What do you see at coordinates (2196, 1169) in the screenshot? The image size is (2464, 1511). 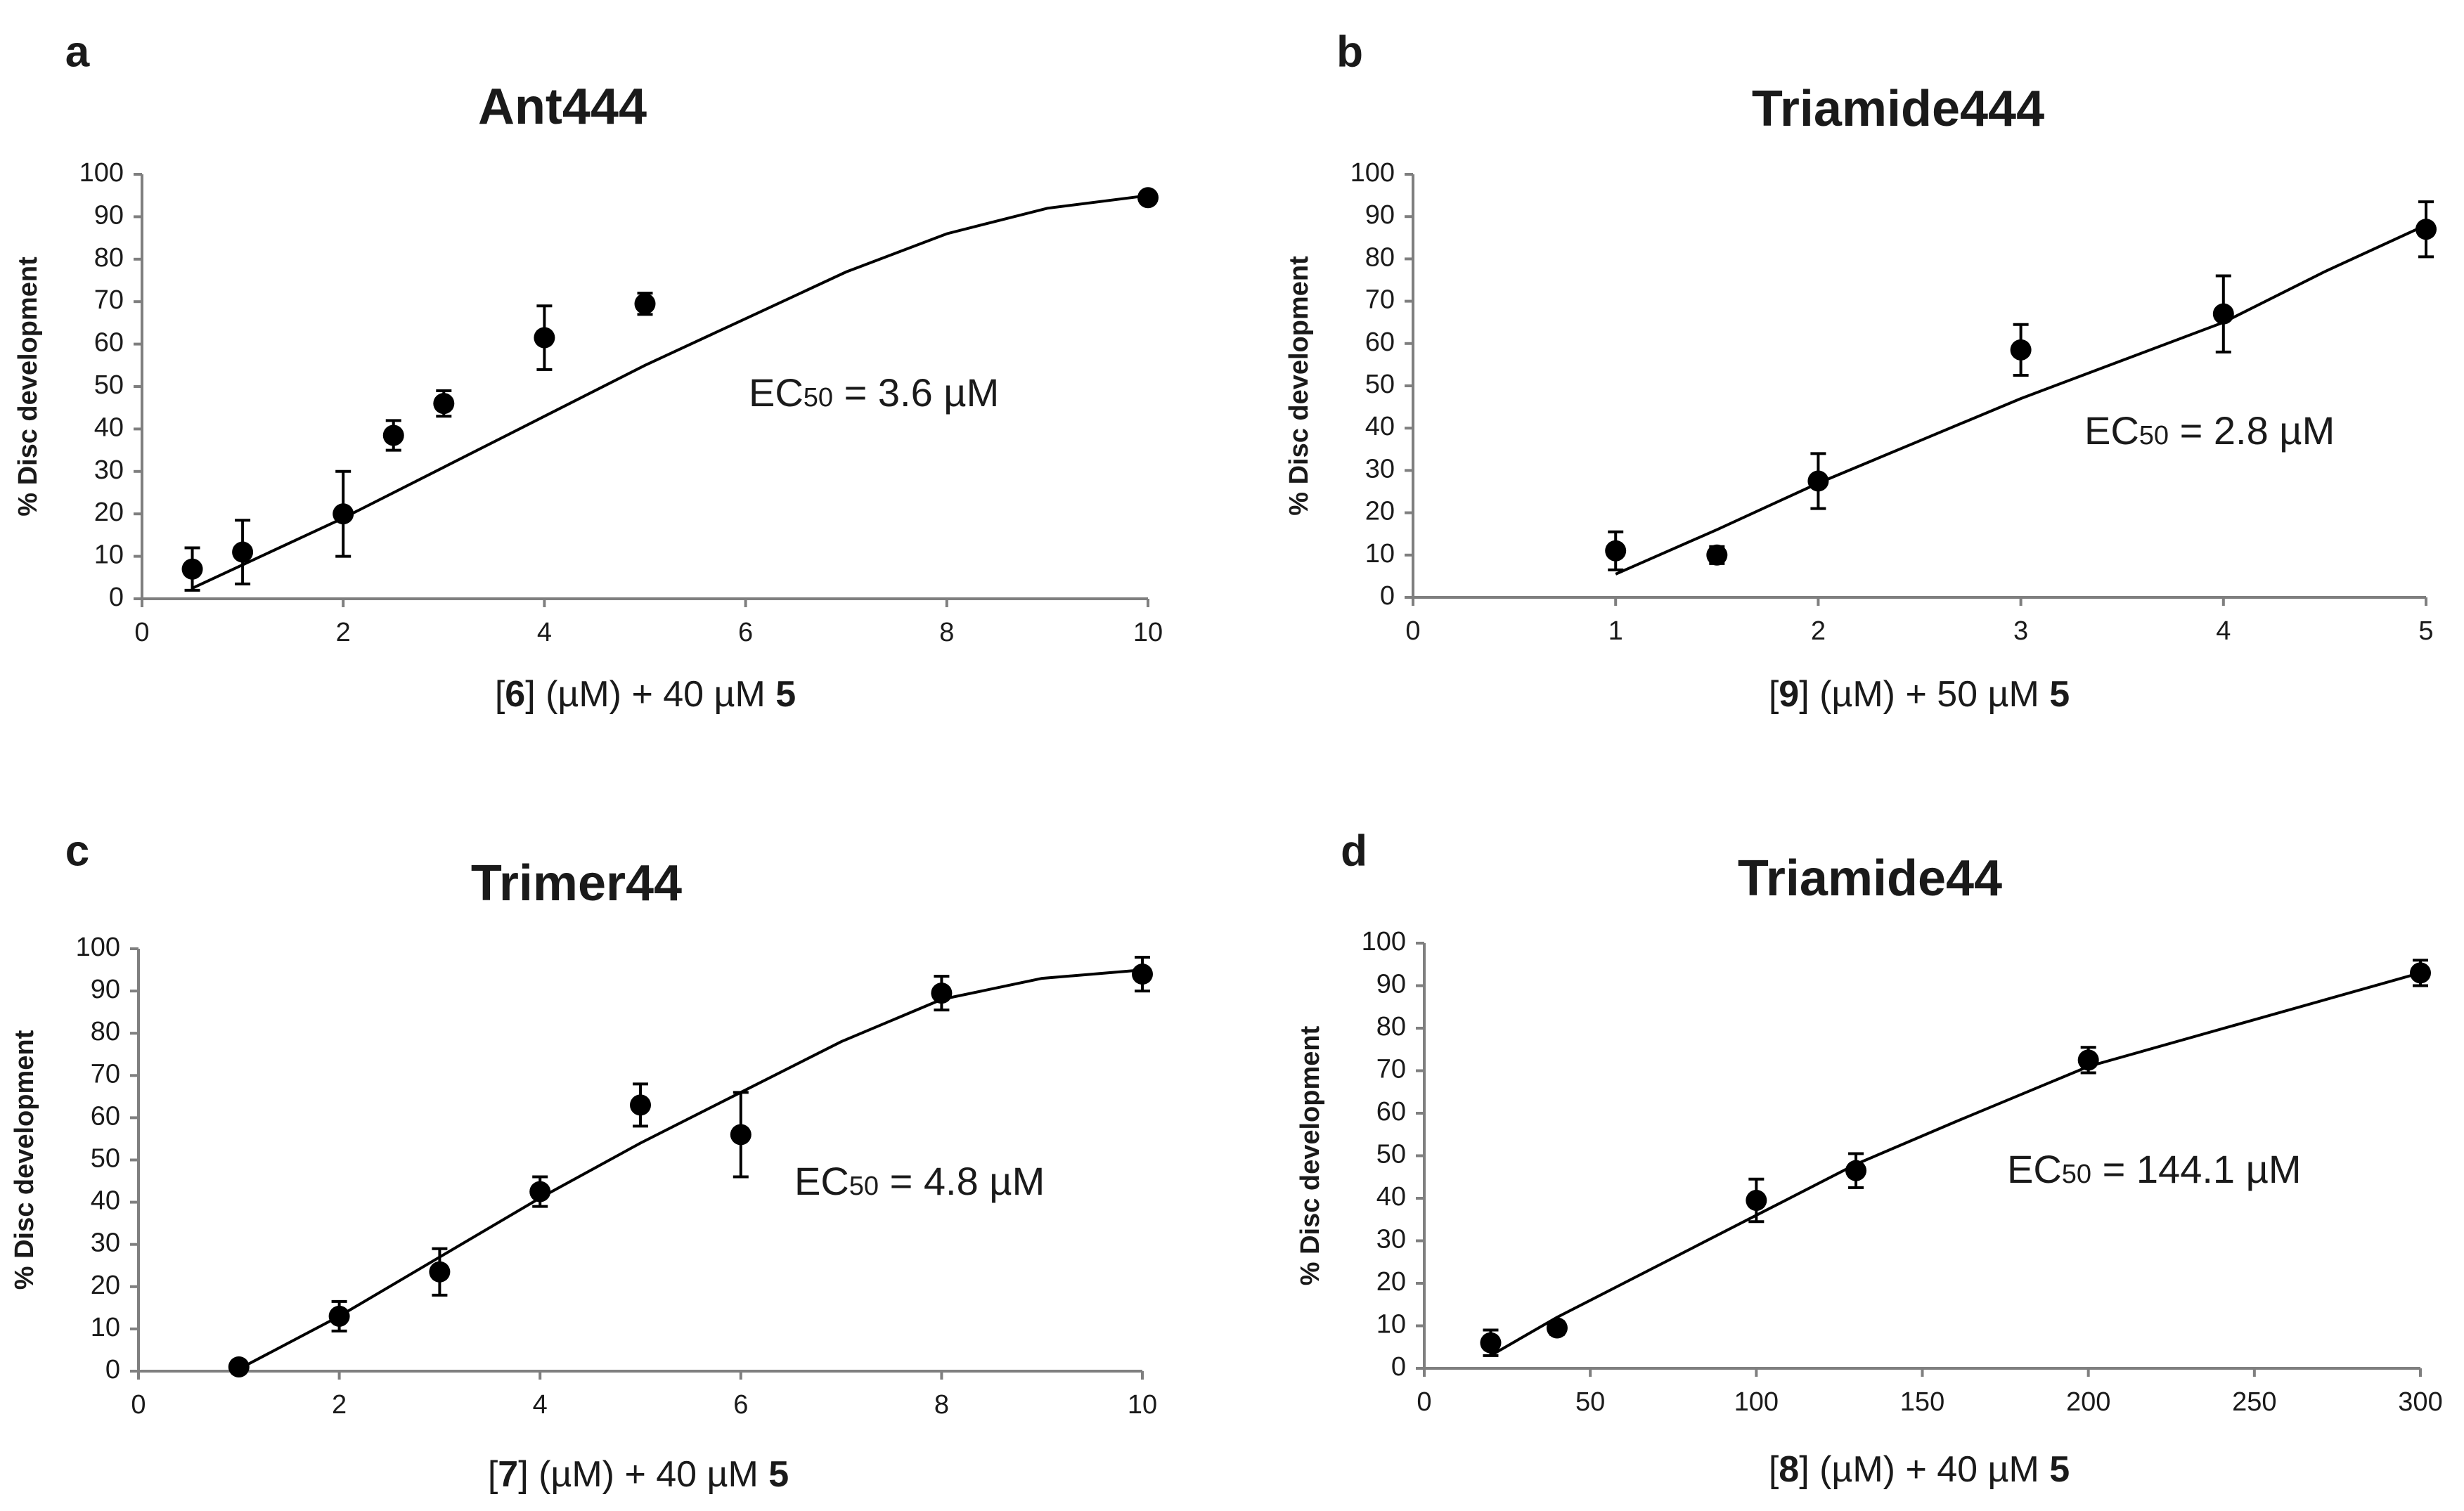 I see `ec50-value: = 144.1 µM` at bounding box center [2196, 1169].